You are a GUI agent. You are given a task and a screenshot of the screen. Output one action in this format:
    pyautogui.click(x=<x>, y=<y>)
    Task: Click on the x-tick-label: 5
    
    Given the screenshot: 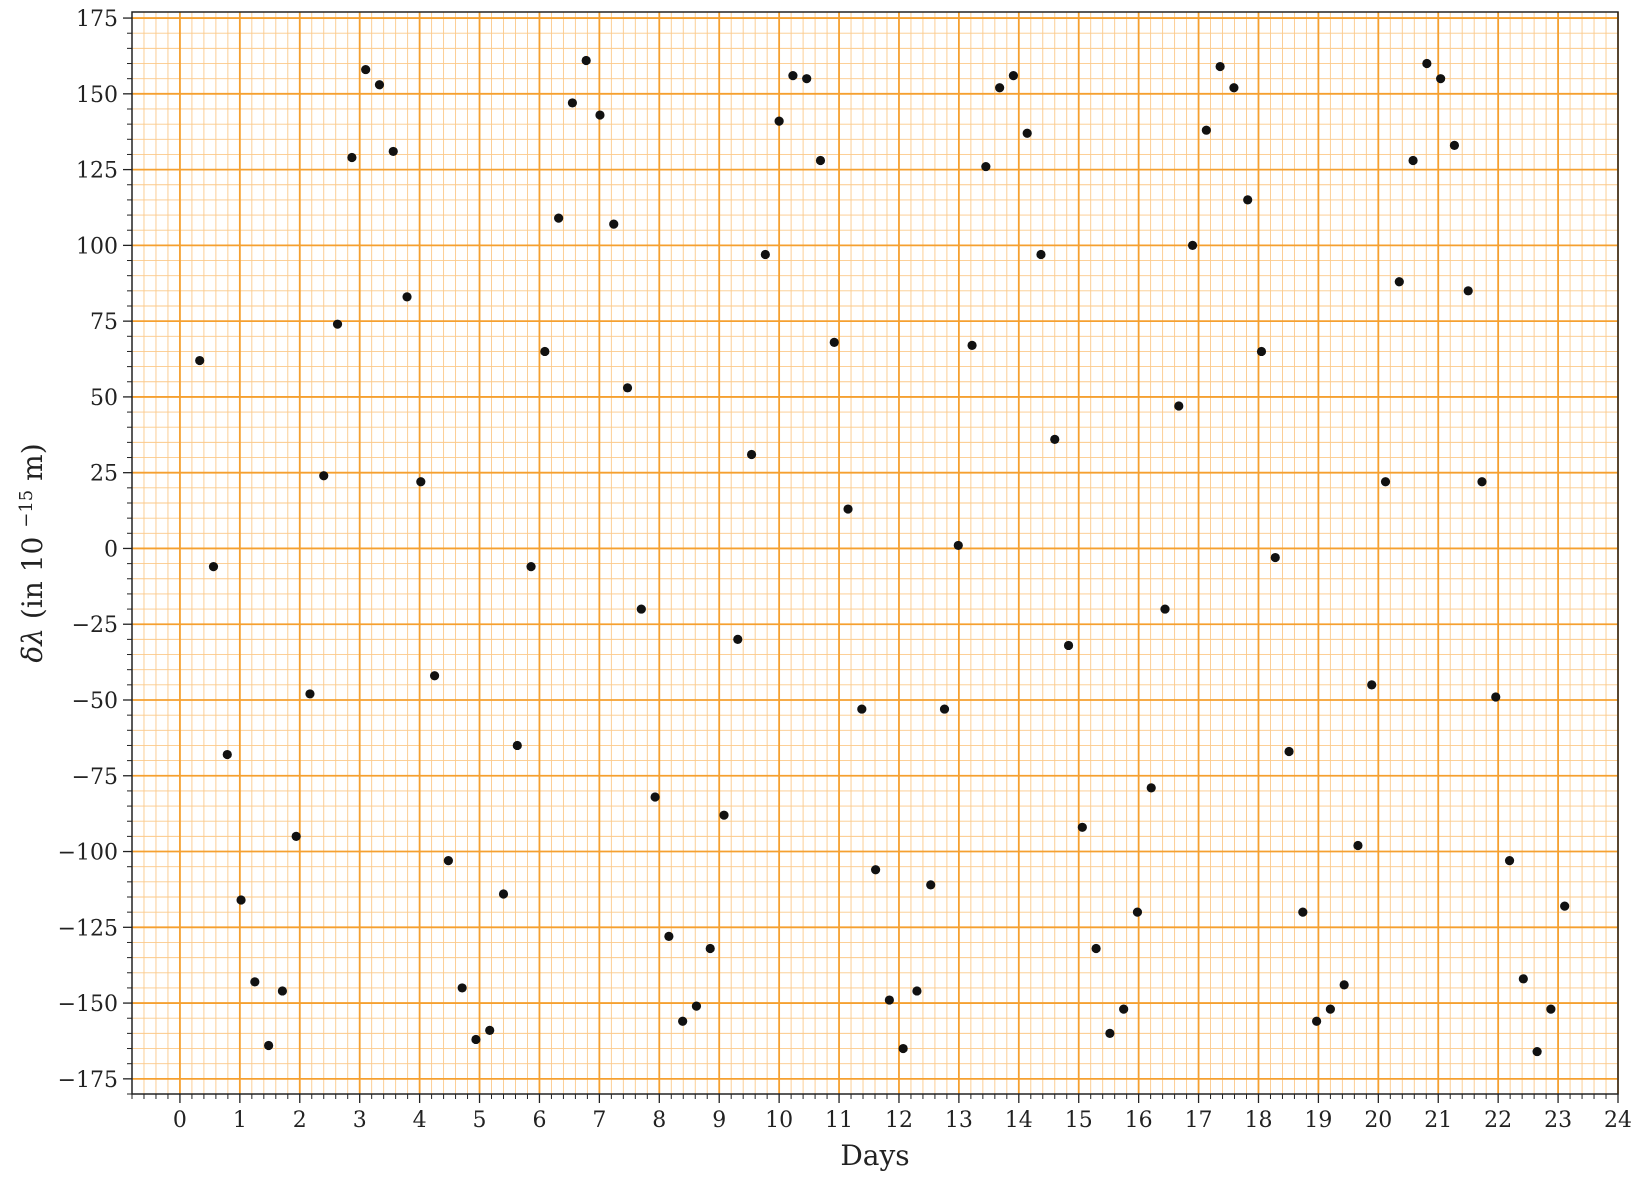 What is the action you would take?
    pyautogui.click(x=480, y=1120)
    